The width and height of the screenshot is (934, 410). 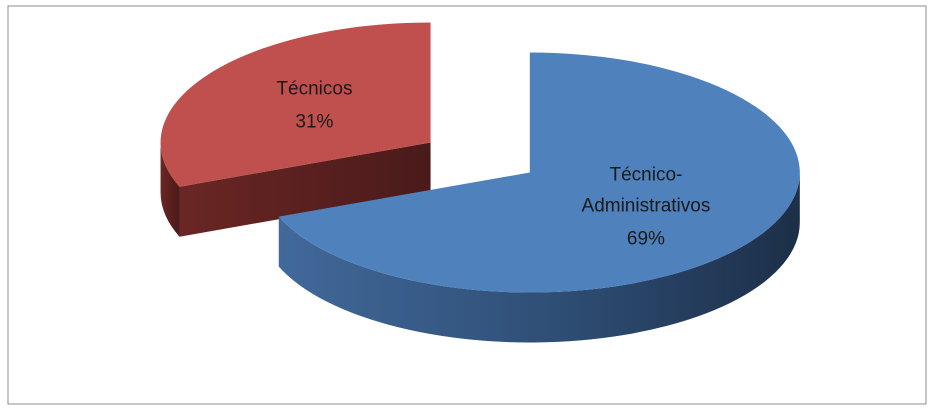 What do you see at coordinates (305, 189) in the screenshot?
I see `slice-wall` at bounding box center [305, 189].